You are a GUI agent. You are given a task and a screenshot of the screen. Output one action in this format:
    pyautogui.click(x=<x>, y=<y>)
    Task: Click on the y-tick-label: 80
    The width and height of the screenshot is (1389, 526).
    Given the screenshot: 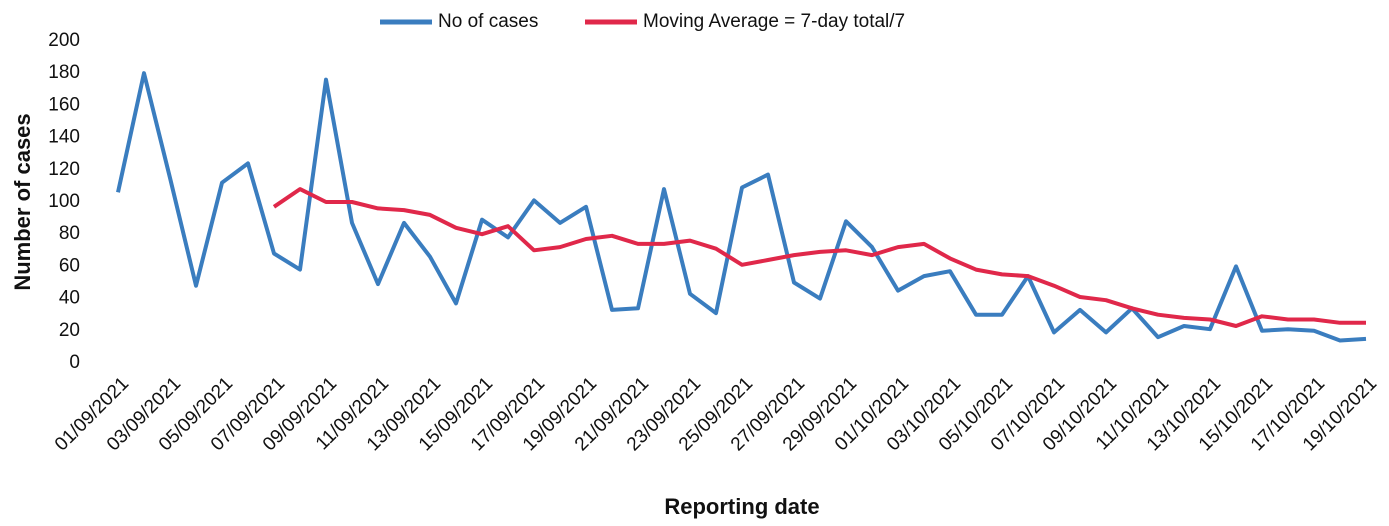 What is the action you would take?
    pyautogui.click(x=69, y=233)
    